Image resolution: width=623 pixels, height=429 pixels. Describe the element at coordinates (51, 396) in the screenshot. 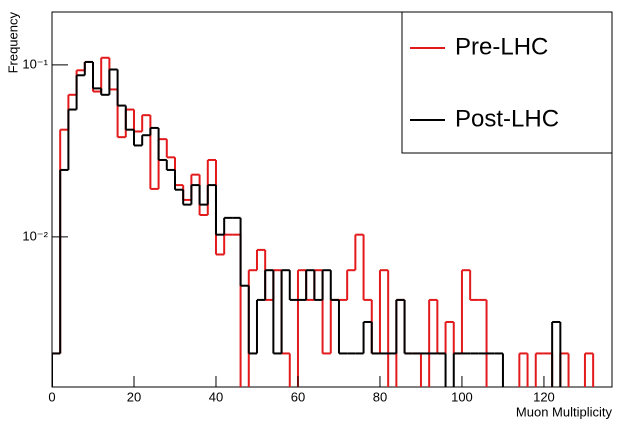

I see `x-tick-label: 0` at that location.